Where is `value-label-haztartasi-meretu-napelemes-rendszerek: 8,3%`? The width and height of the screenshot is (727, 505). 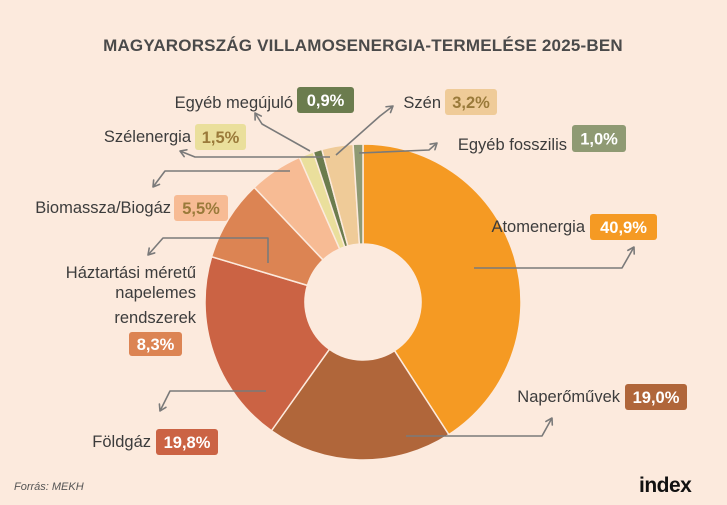 value-label-haztartasi-meretu-napelemes-rendszerek: 8,3% is located at coordinates (156, 345).